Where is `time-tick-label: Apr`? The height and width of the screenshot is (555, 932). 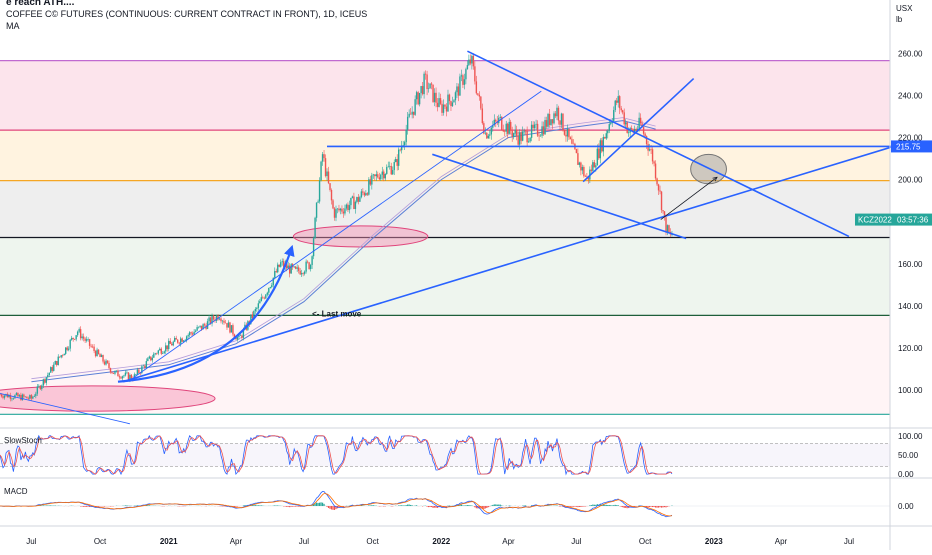
time-tick-label: Apr is located at coordinates (781, 541).